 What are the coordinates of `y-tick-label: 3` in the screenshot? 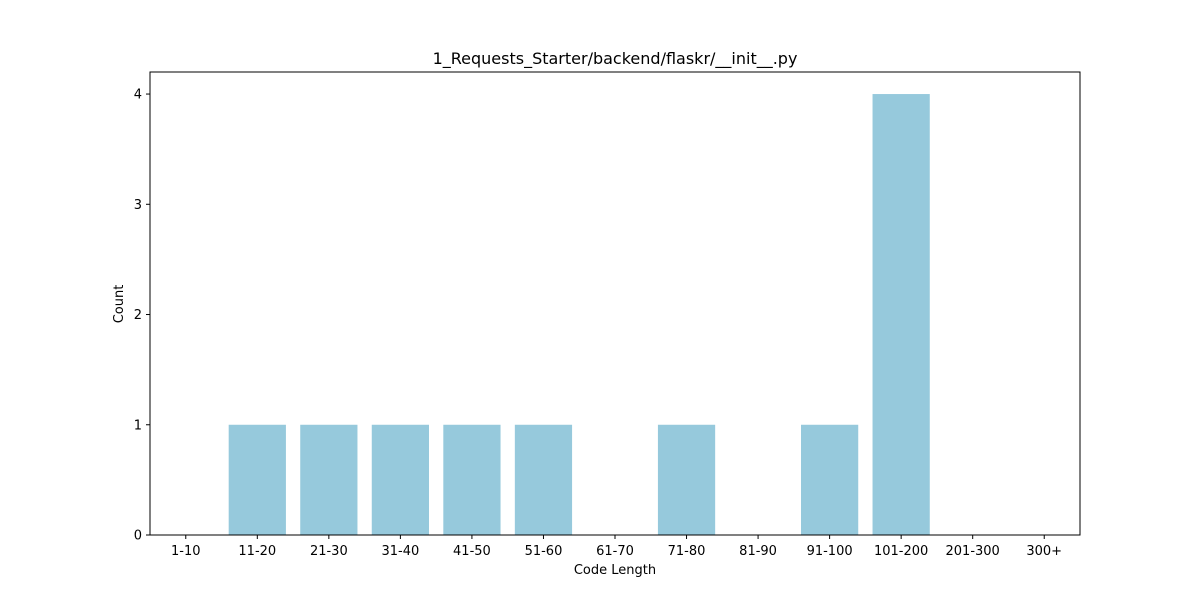 It's located at (138, 205).